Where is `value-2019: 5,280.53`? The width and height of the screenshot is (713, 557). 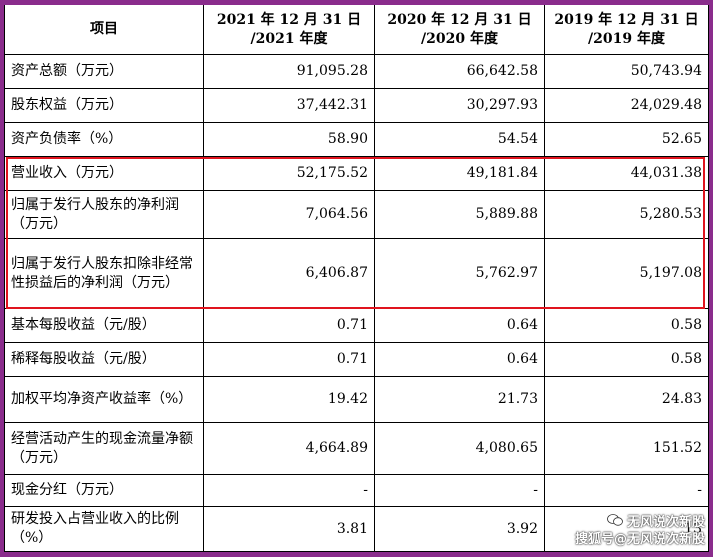
value-2019: 5,280.53 is located at coordinates (627, 215).